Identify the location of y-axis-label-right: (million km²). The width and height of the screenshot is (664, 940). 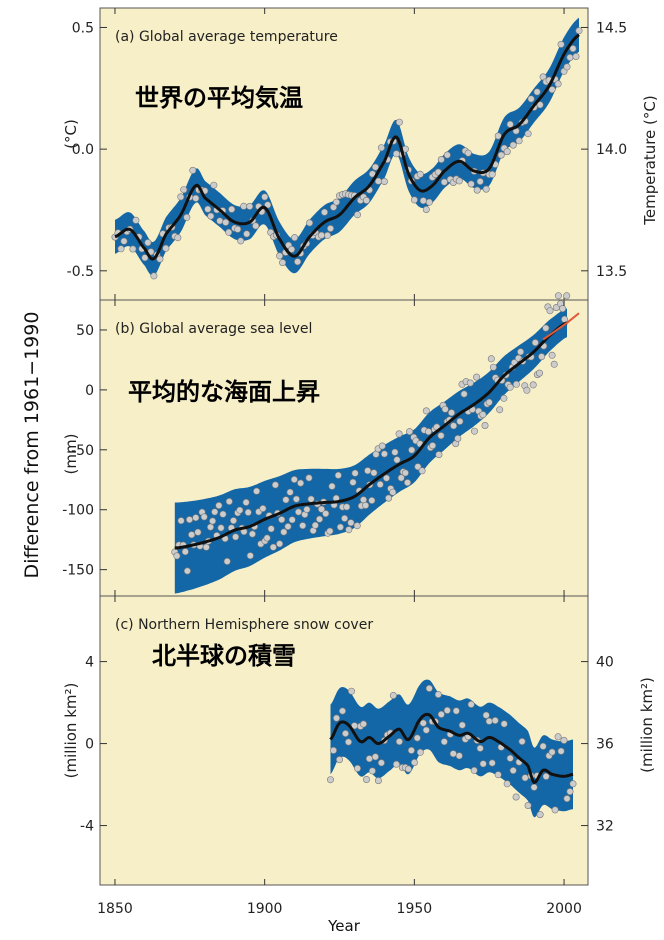
(647, 725).